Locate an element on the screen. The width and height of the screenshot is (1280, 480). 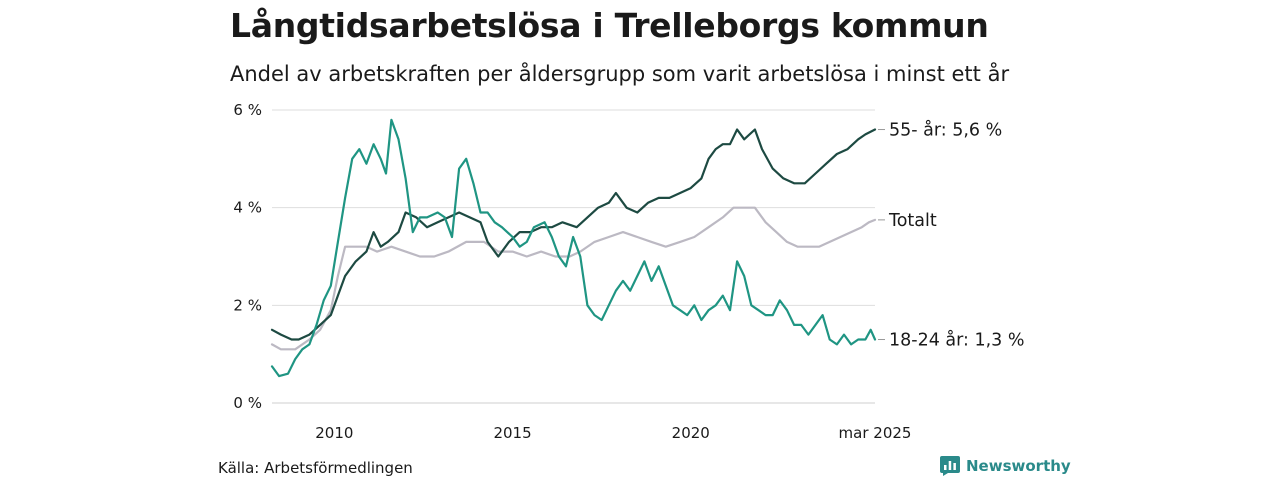
newsworthy-logo-icon is located at coordinates (950, 466).